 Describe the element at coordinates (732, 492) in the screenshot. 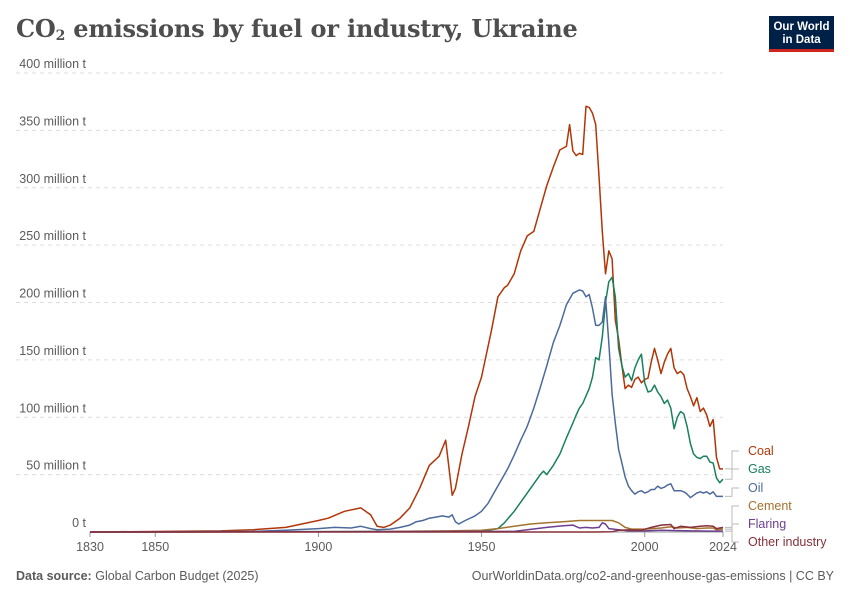

I see `legend-connector-oil` at that location.